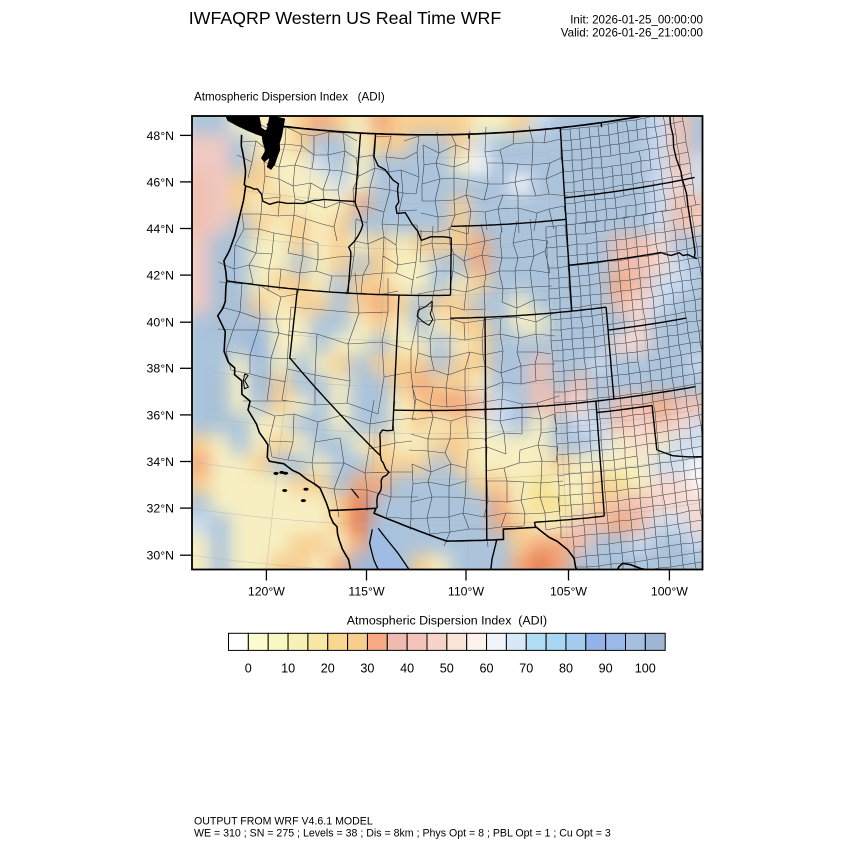 The width and height of the screenshot is (850, 850). Describe the element at coordinates (160, 323) in the screenshot. I see `svg-text: 40°N` at that location.